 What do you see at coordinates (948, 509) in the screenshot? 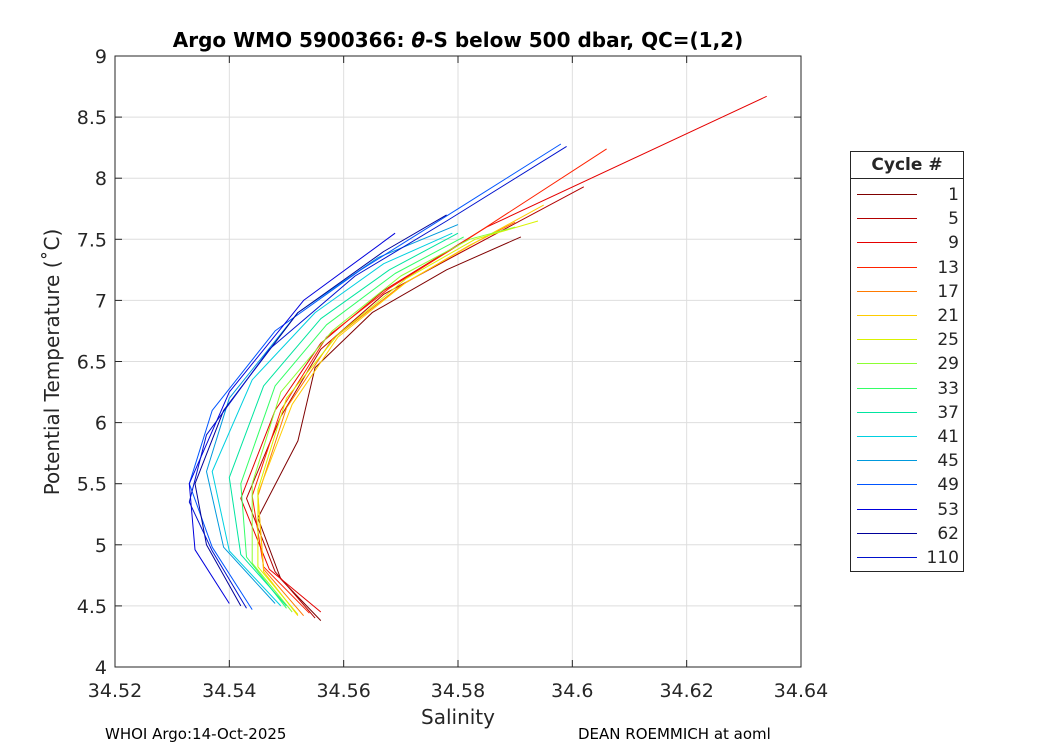
I see `legend-label: 53` at bounding box center [948, 509].